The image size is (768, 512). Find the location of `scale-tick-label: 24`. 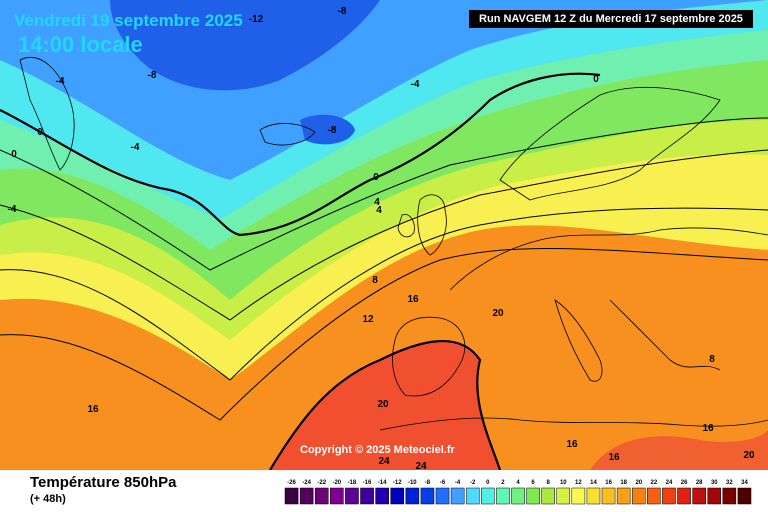

scale-tick-label: 24 is located at coordinates (669, 483).